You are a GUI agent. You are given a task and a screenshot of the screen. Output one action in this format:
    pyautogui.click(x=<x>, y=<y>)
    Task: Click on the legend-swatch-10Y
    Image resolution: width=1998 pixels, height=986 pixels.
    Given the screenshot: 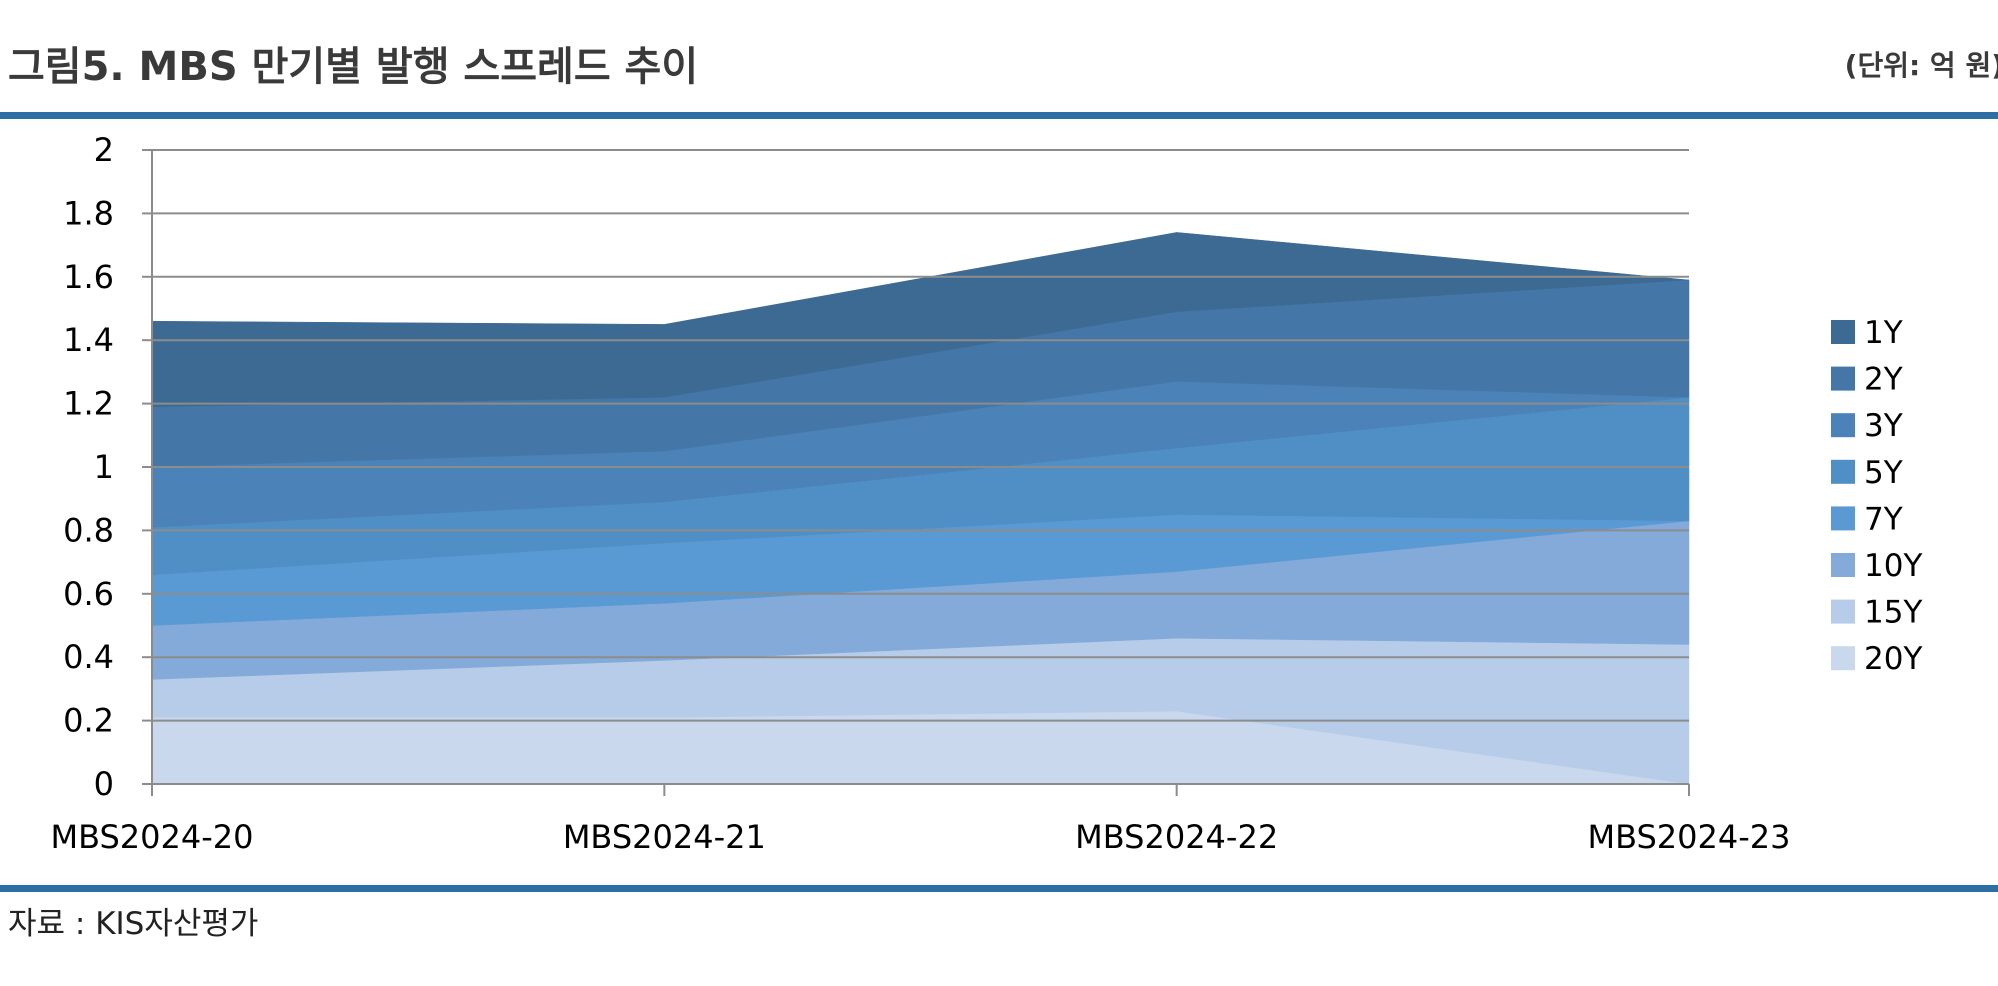 What is the action you would take?
    pyautogui.click(x=1843, y=565)
    